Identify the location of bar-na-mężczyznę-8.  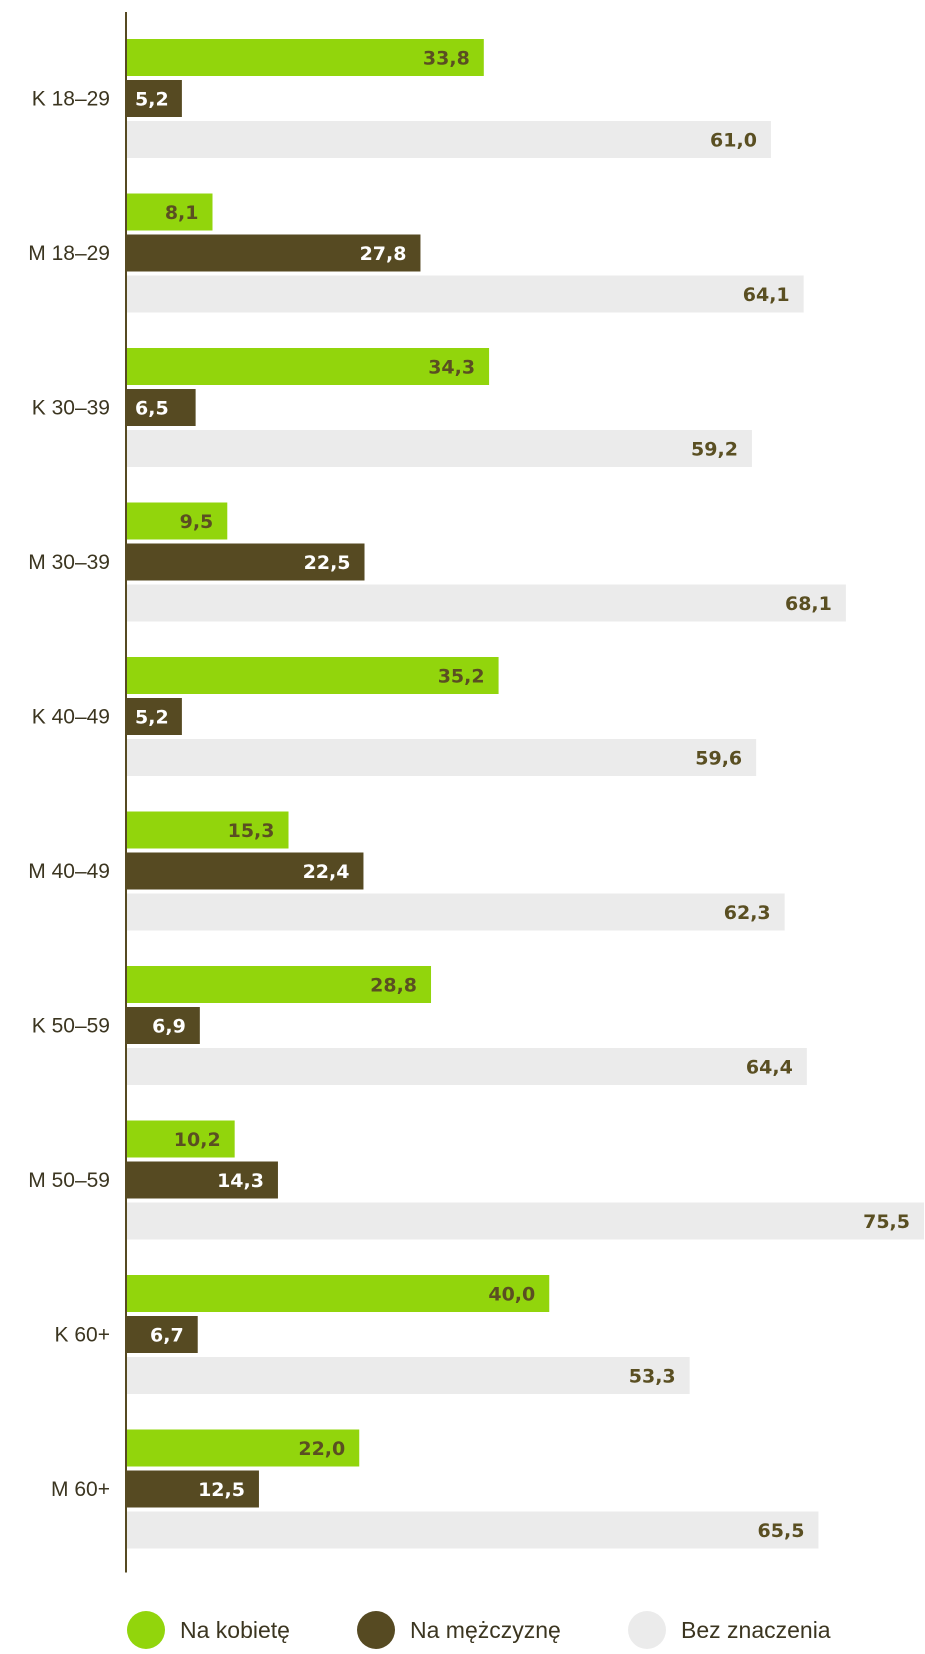
(162, 1334).